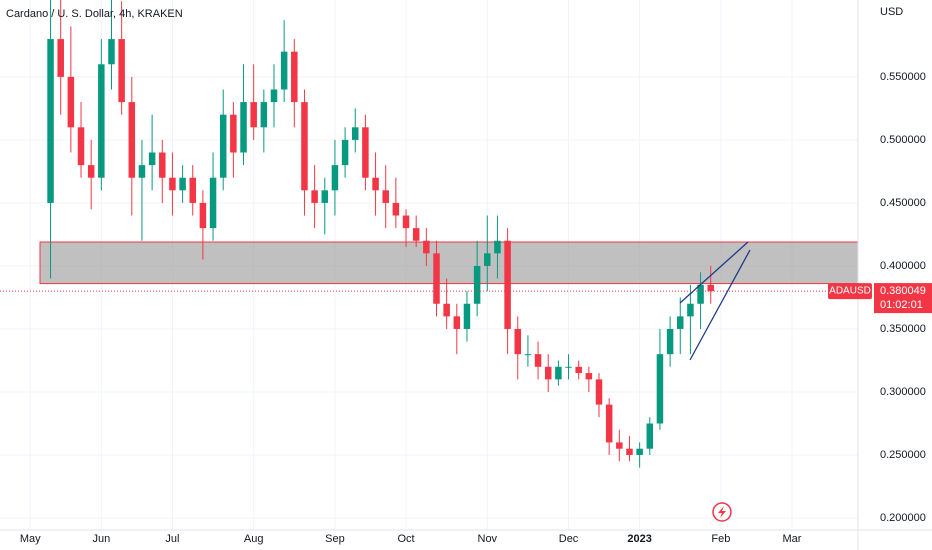 This screenshot has width=932, height=550. I want to click on x-tick-label: Oct, so click(405, 539).